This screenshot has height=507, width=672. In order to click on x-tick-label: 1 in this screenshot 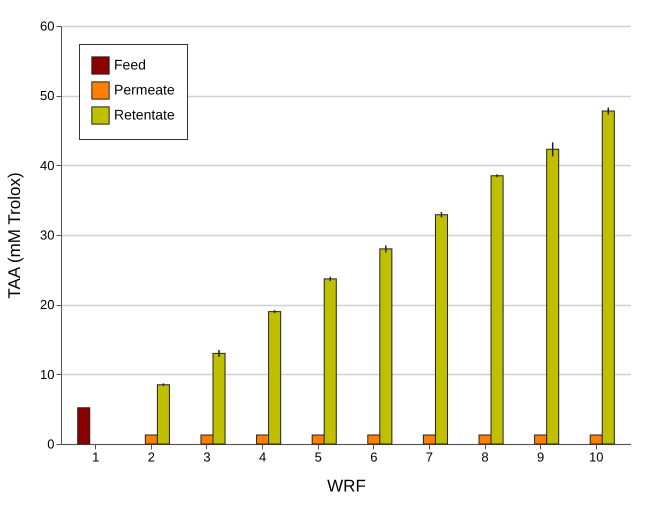, I will do `click(96, 457)`.